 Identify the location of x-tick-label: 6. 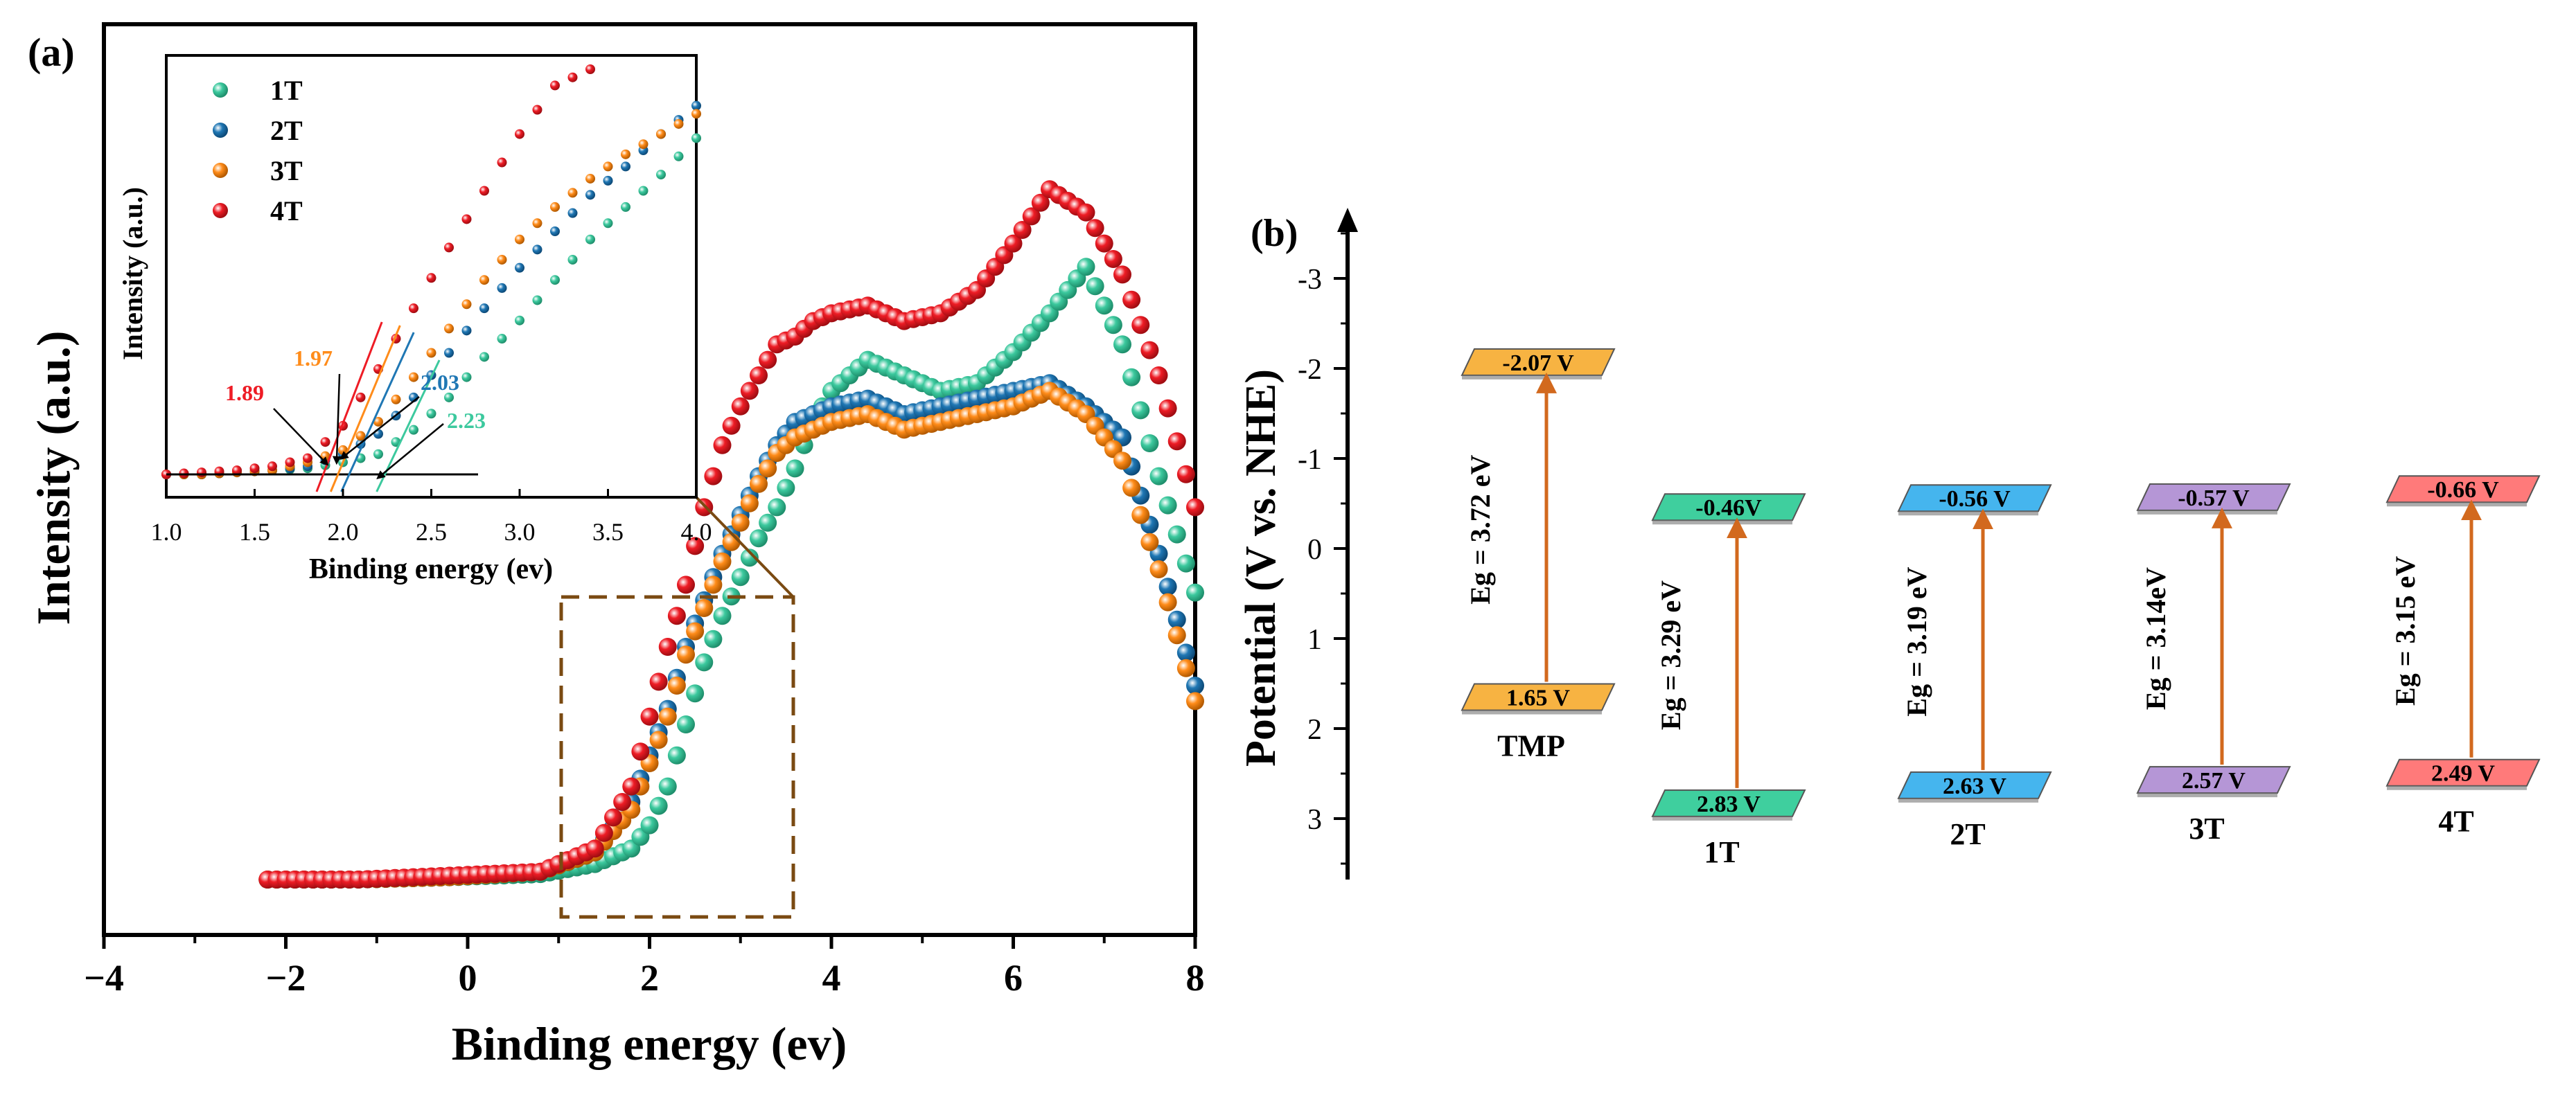
(1014, 978).